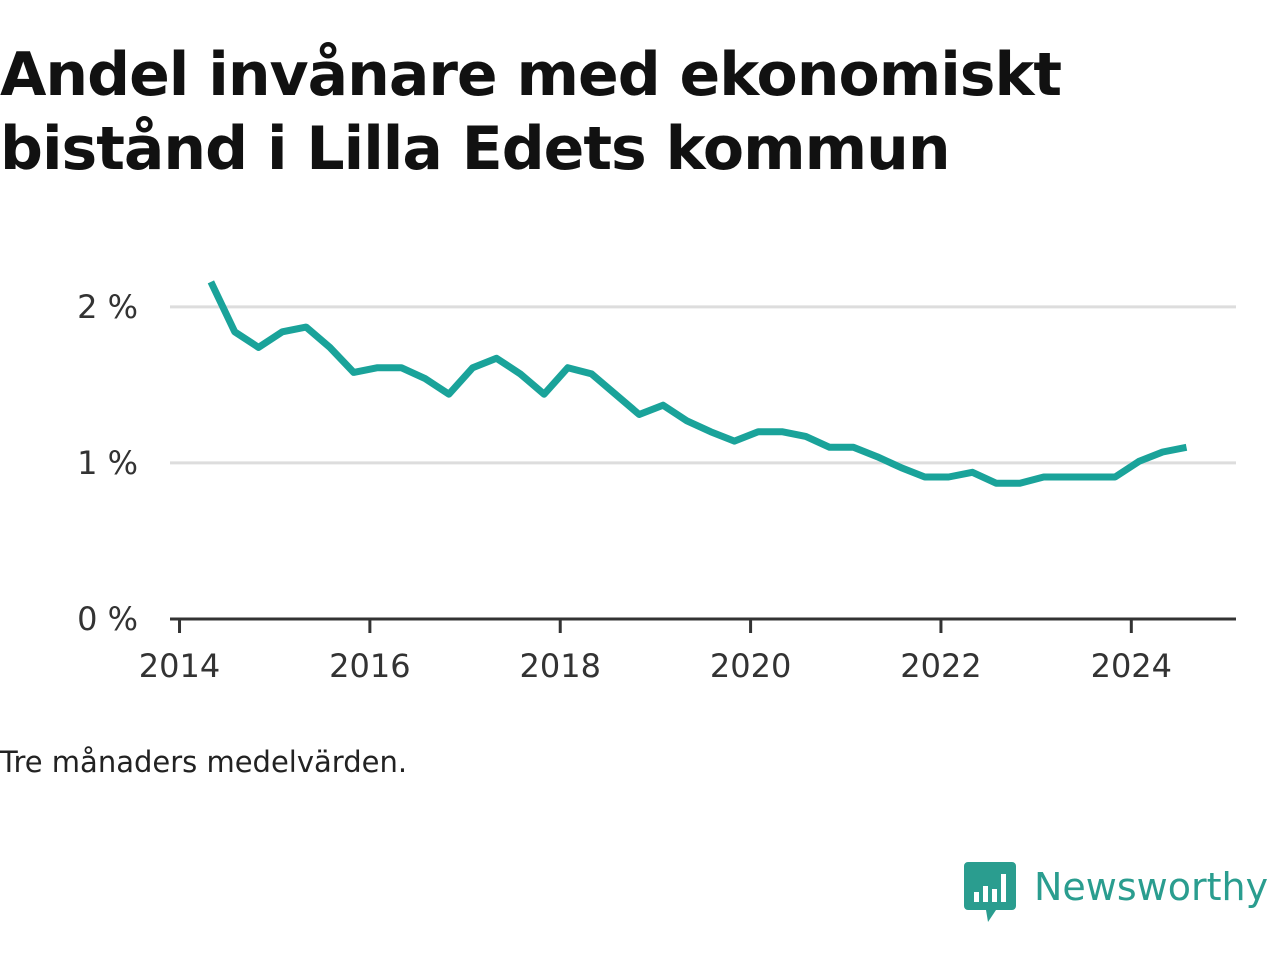  Describe the element at coordinates (940, 666) in the screenshot. I see `x-tick-label: 2022` at that location.